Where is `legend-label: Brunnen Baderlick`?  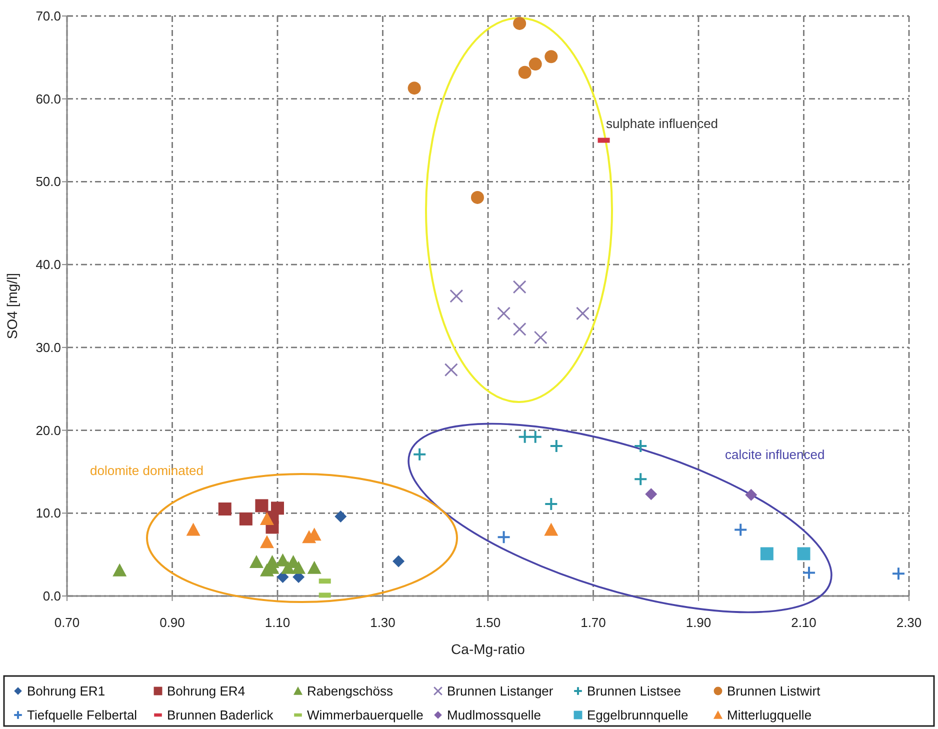 legend-label: Brunnen Baderlick is located at coordinates (220, 715).